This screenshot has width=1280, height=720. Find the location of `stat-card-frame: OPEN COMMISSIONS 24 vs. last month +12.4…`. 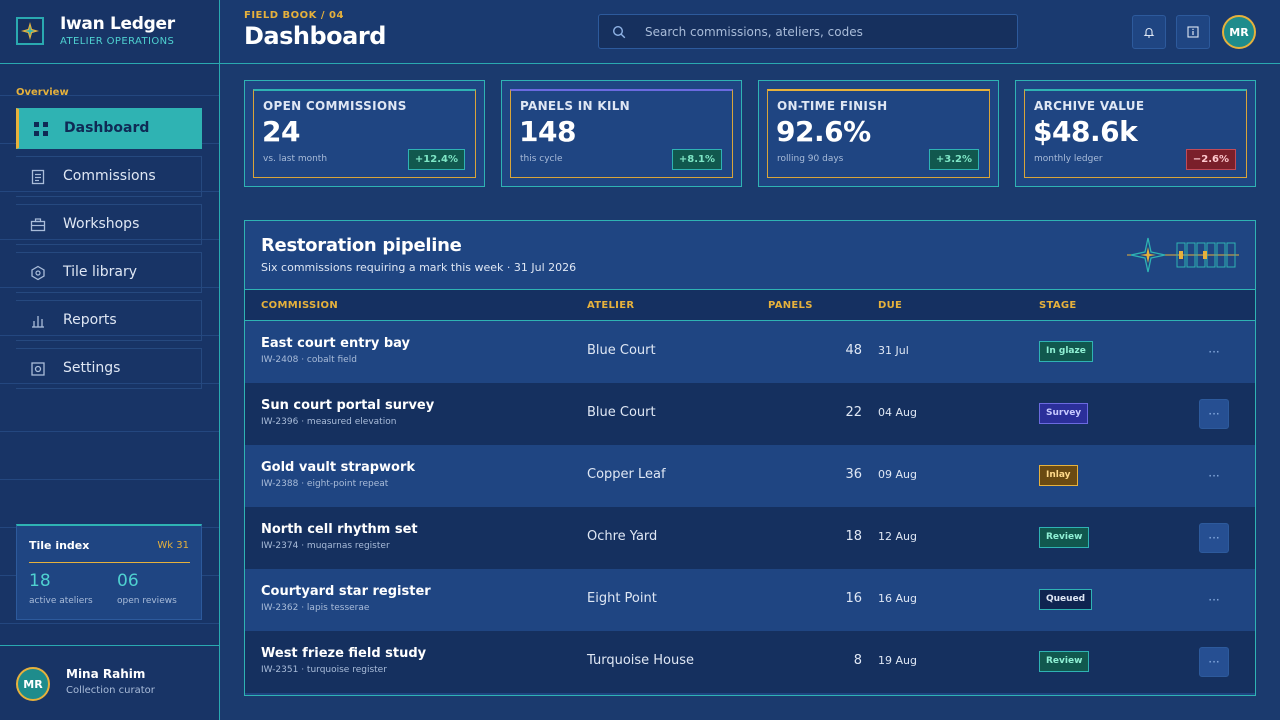

stat-card-frame: OPEN COMMISSIONS 24 vs. last month +12.4… is located at coordinates (364, 133).